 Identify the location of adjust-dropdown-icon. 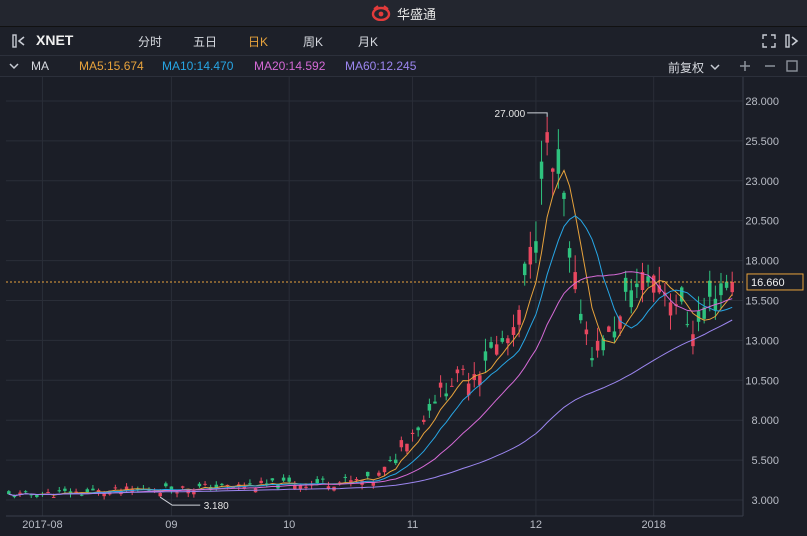
(715, 67).